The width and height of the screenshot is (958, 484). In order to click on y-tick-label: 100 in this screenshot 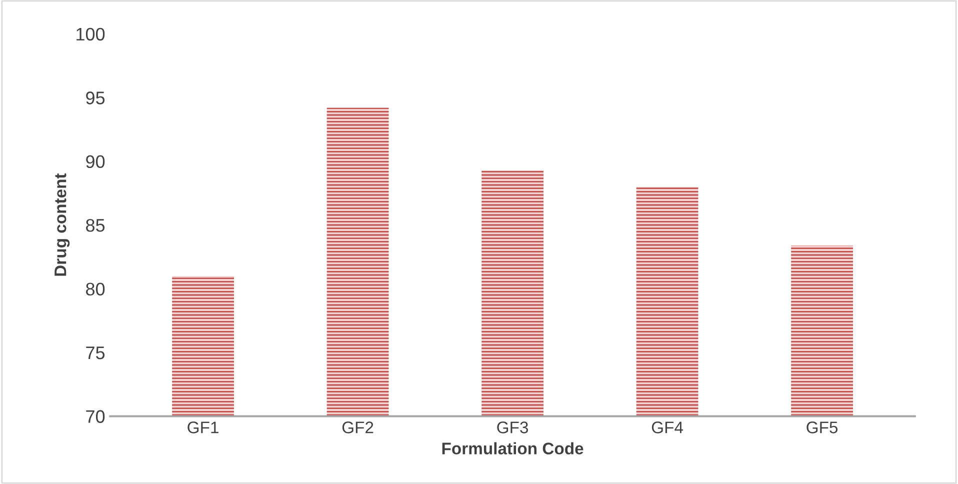, I will do `click(90, 34)`.